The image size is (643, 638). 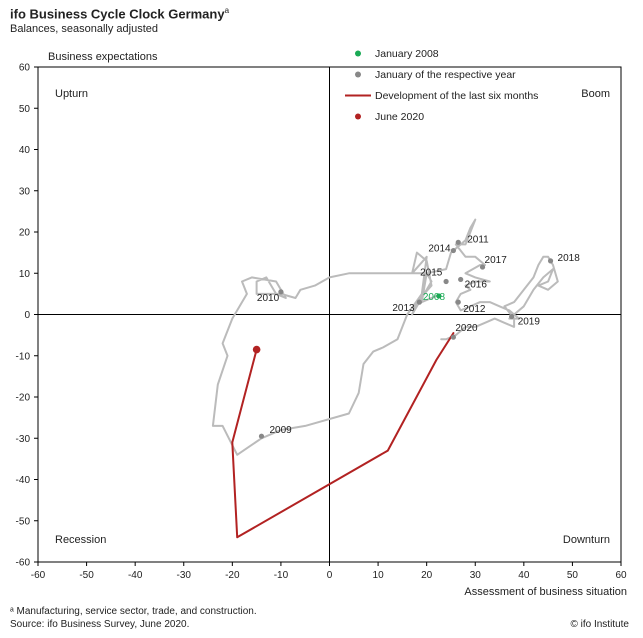 What do you see at coordinates (478, 239) in the screenshot?
I see `year-label-2011: 2011` at bounding box center [478, 239].